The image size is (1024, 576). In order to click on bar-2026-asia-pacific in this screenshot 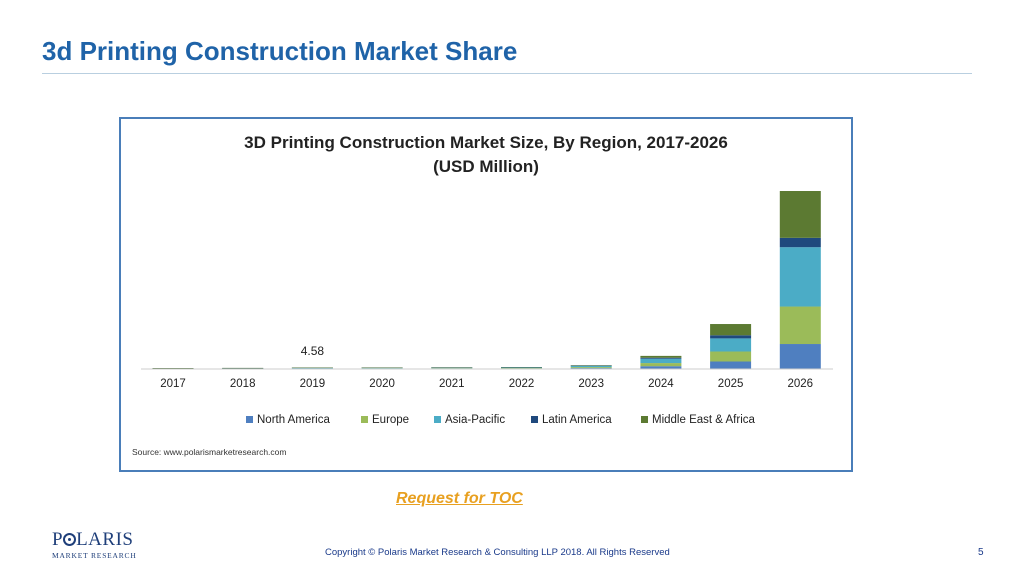, I will do `click(800, 277)`.